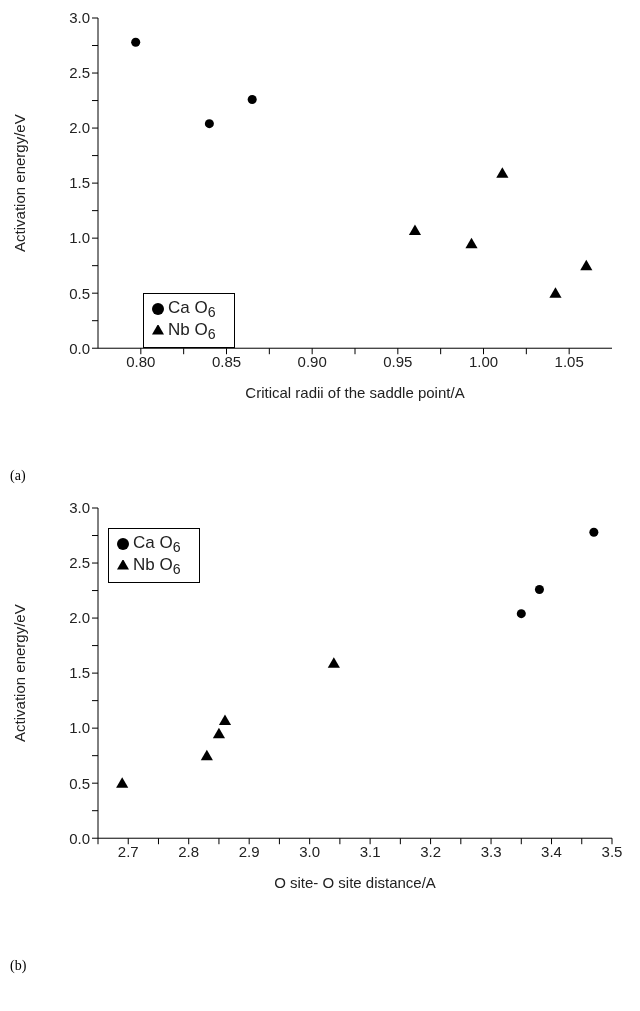 The image size is (640, 1011). What do you see at coordinates (141, 361) in the screenshot?
I see `x-tick-label: 0.80` at bounding box center [141, 361].